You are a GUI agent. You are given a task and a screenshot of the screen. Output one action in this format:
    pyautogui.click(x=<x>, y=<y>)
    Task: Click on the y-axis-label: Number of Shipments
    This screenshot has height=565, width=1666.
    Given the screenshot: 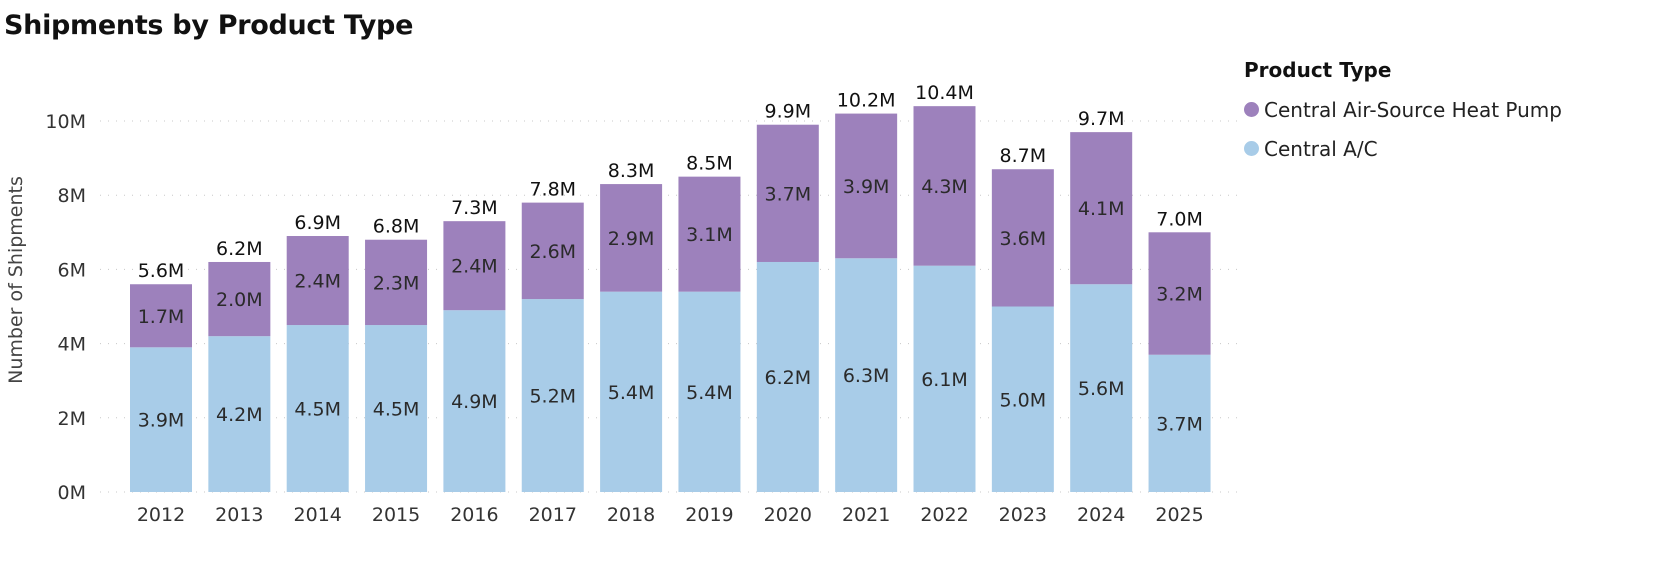 What is the action you would take?
    pyautogui.click(x=16, y=280)
    